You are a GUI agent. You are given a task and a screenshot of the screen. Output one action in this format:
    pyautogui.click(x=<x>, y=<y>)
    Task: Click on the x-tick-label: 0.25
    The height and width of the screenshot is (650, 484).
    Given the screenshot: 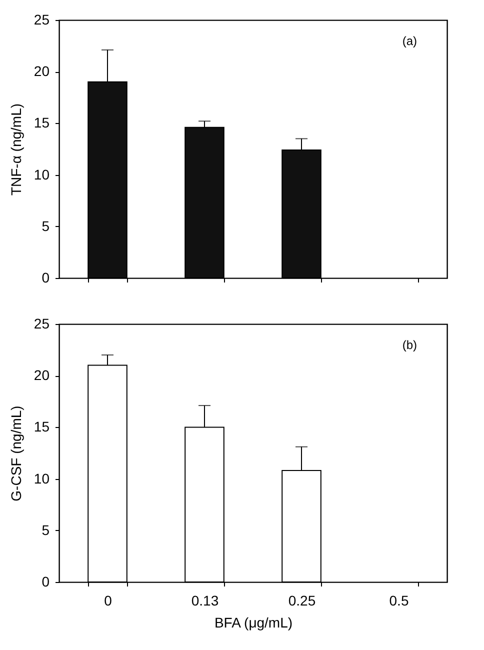 What is the action you would take?
    pyautogui.click(x=302, y=600)
    